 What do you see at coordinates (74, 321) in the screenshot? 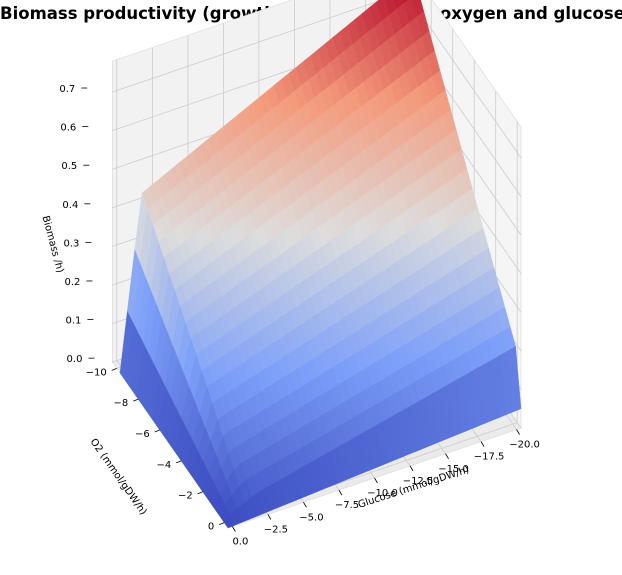
I see `z-tick-label: 0.1` at bounding box center [74, 321].